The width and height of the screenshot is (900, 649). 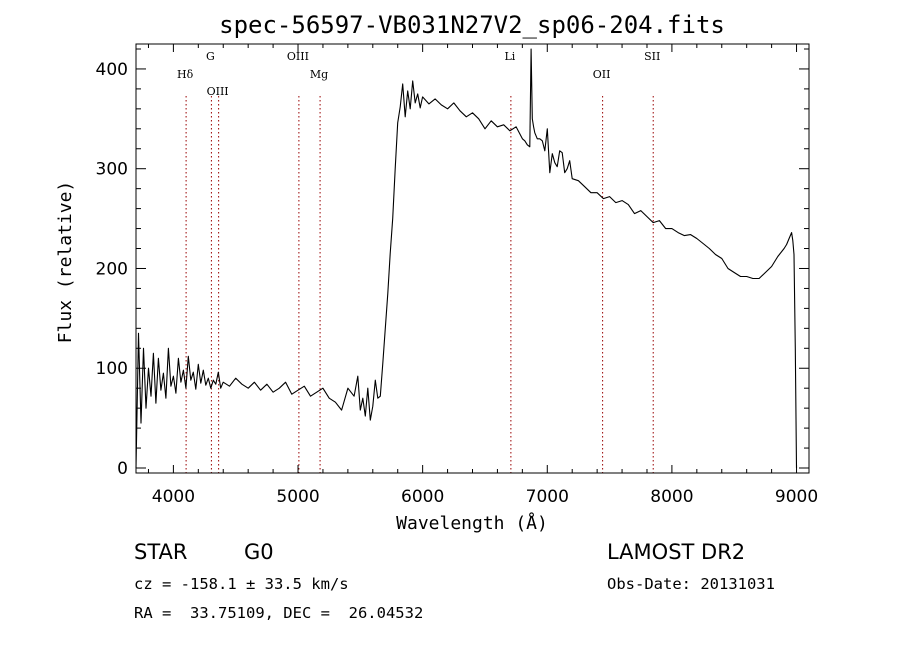 What do you see at coordinates (161, 552) in the screenshot?
I see `object-class: STAR` at bounding box center [161, 552].